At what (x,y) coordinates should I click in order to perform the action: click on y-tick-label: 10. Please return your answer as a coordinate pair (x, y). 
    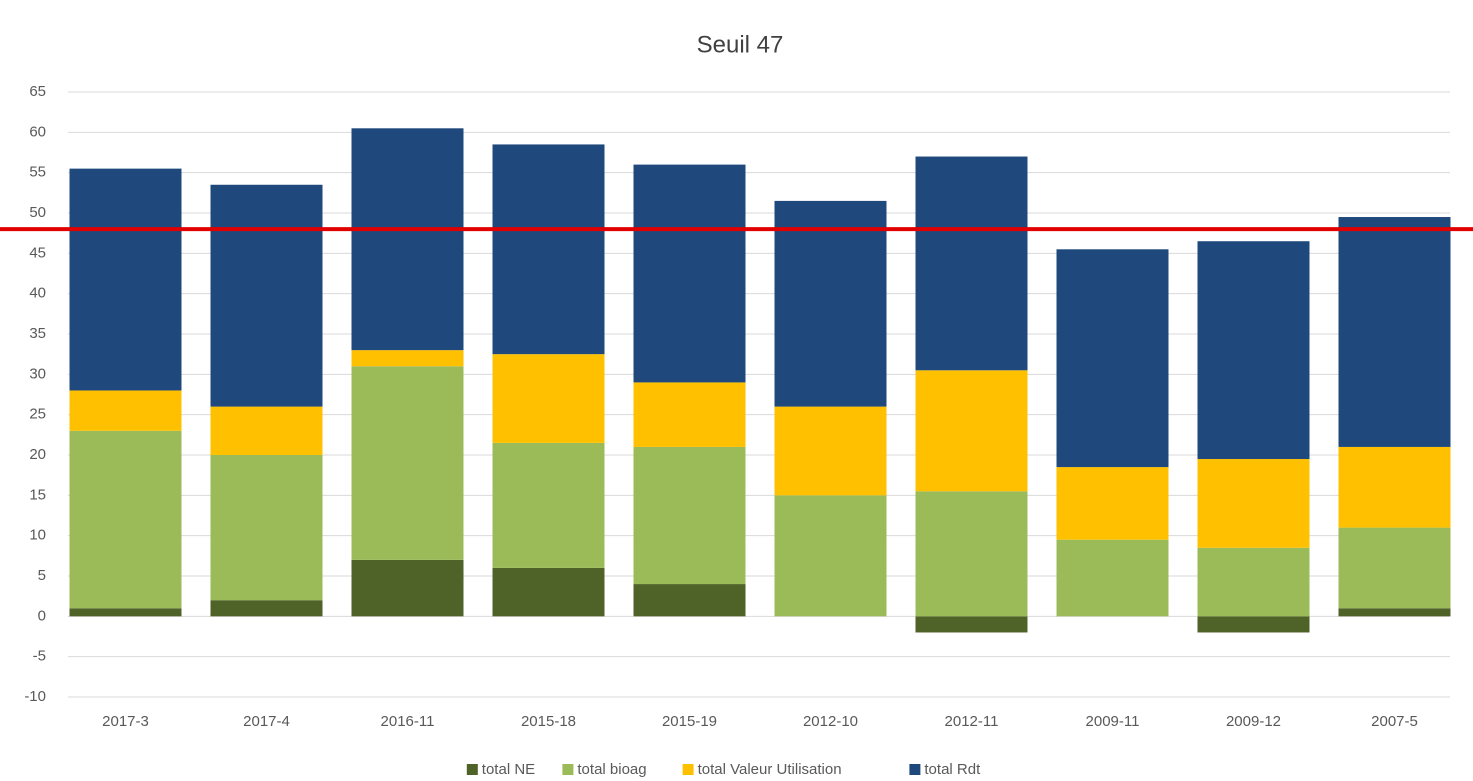
    Looking at the image, I should click on (37, 535).